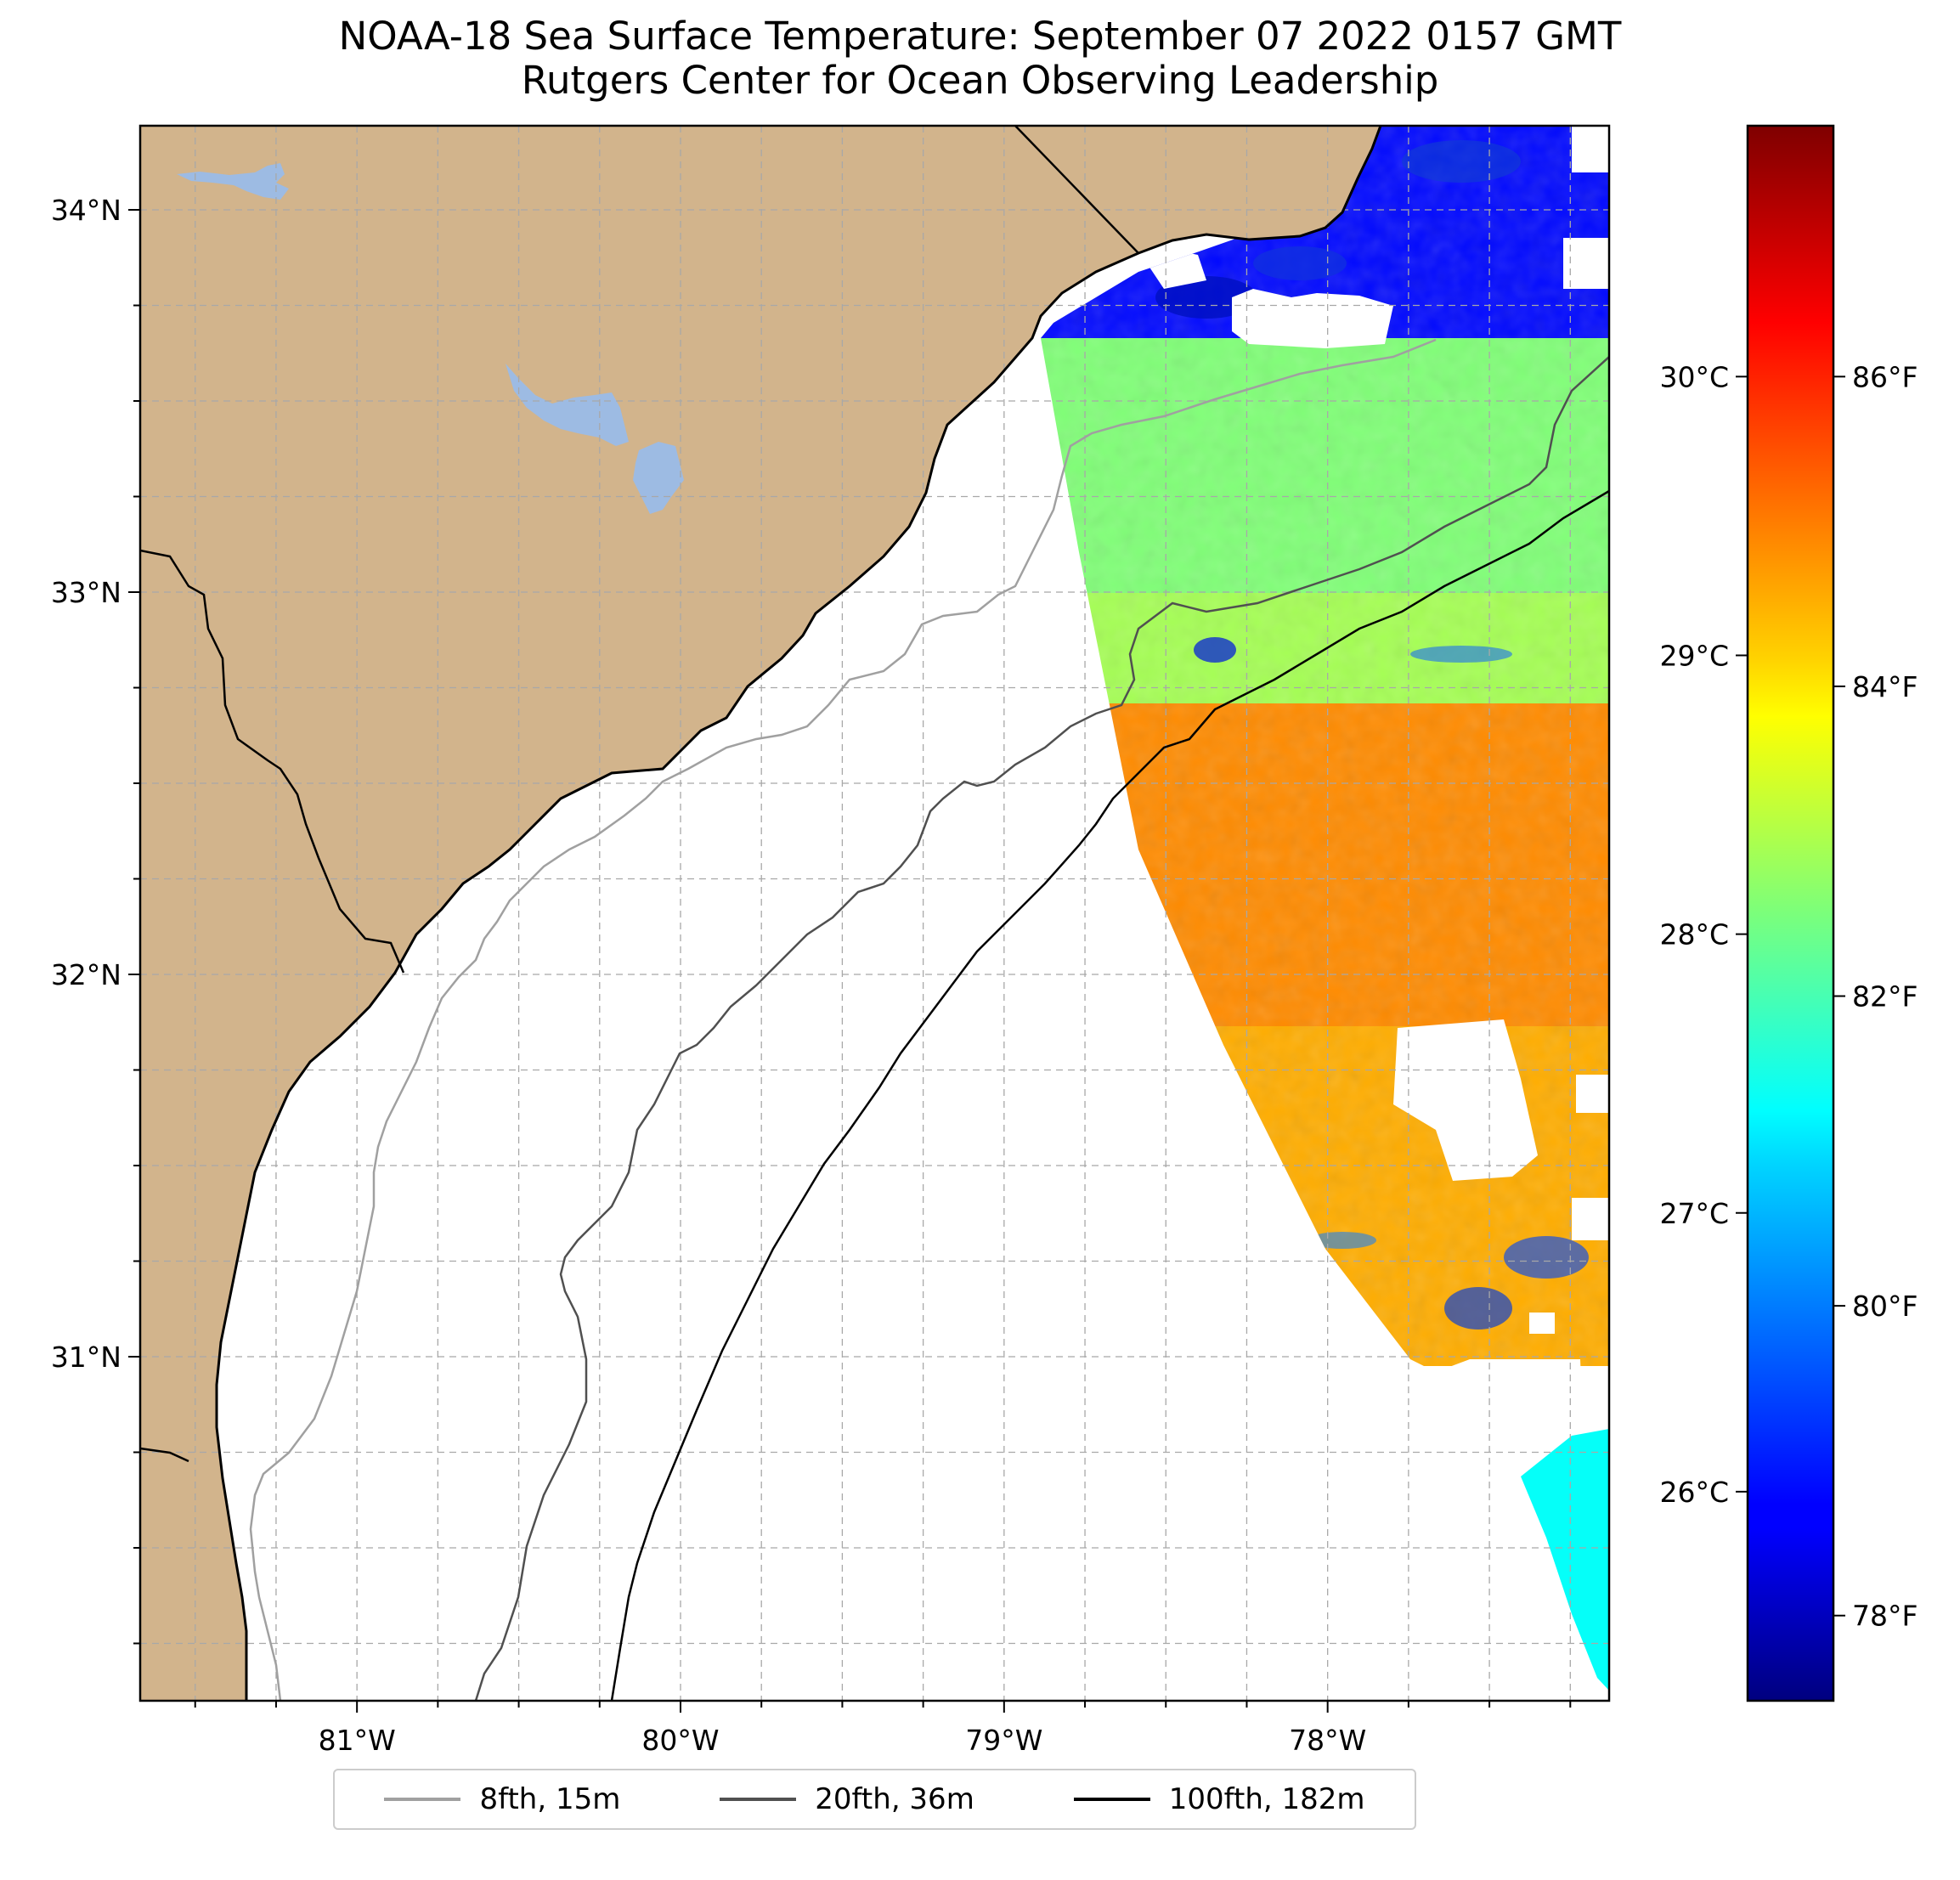 This screenshot has height=1880, width=1960. I want to click on sst-swath-south, so click(1565, 1560).